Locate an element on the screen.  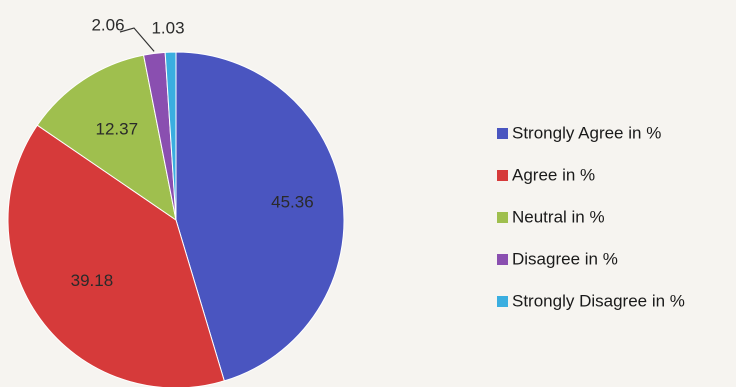
slice-label-strongly-agree-in: 45.36 is located at coordinates (292, 201).